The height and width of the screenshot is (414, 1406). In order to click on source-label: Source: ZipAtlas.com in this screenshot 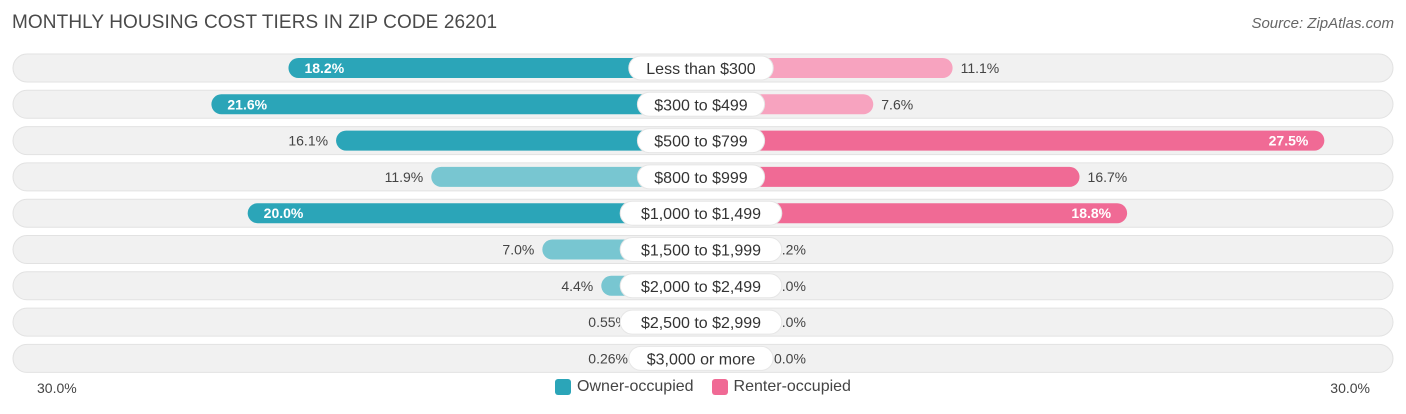, I will do `click(1322, 23)`.